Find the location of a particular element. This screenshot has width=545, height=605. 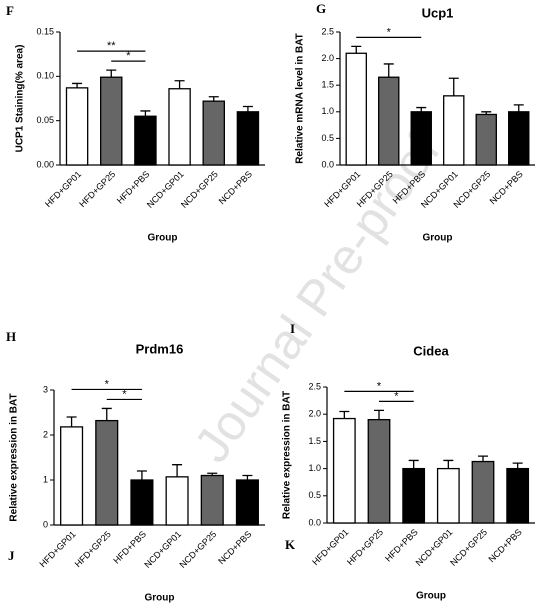

chart-title: Prdm16 is located at coordinates (160, 348).